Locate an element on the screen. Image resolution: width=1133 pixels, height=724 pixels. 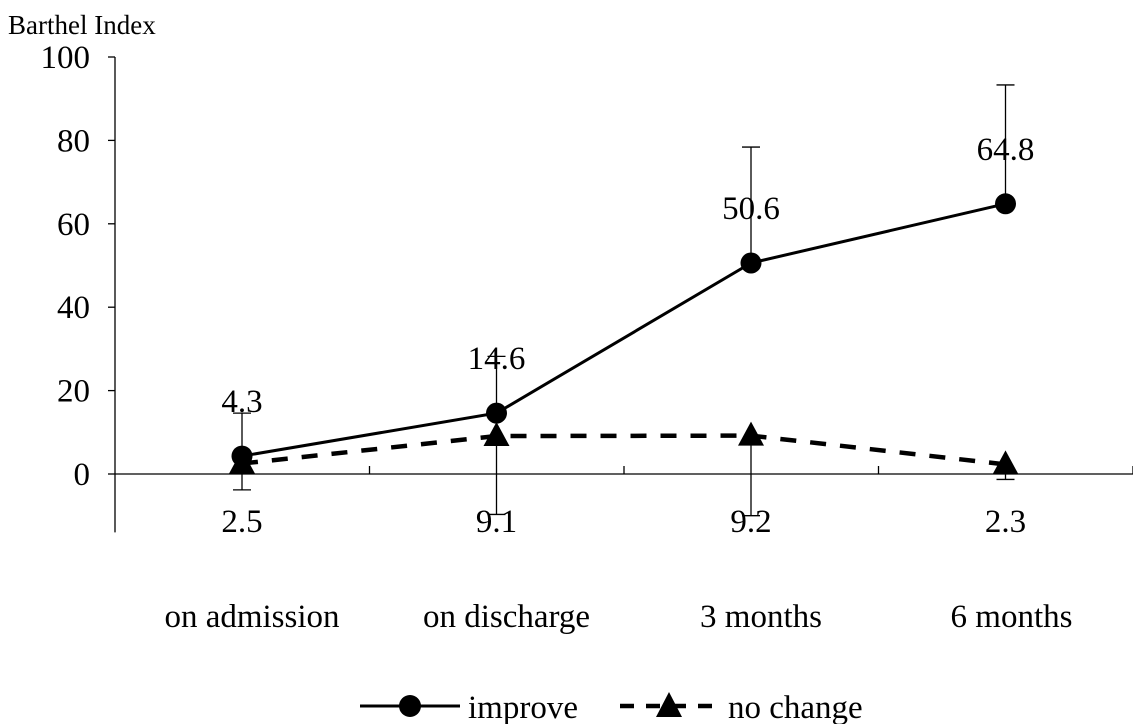
legend-marker-no-change is located at coordinates (669, 704).